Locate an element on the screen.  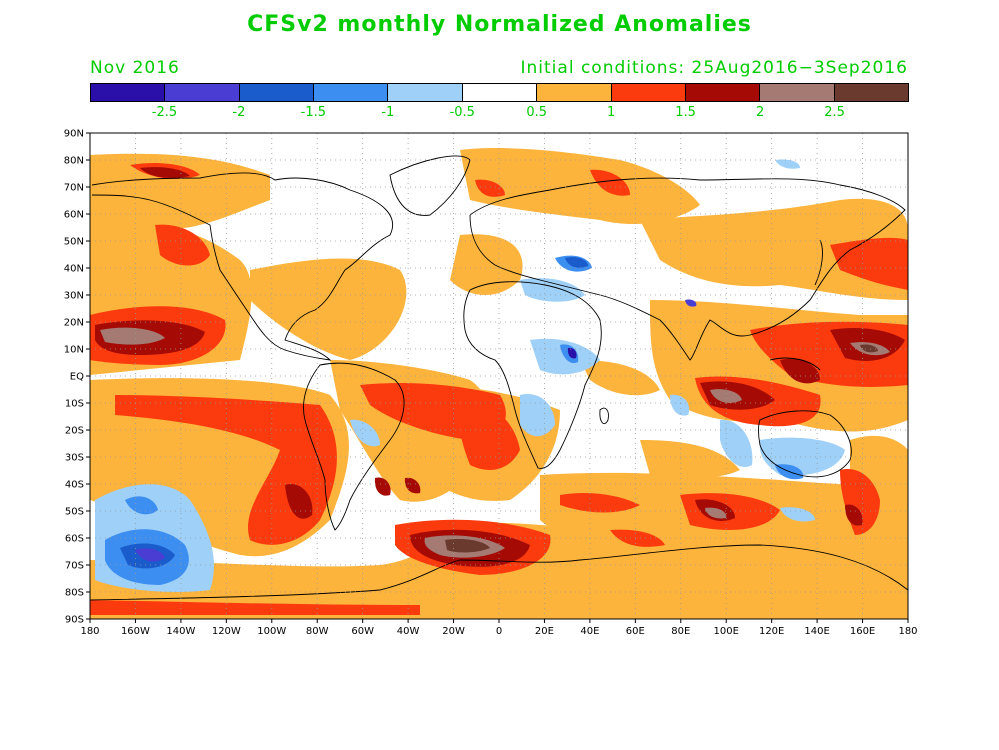
lon-tick-label: 40W is located at coordinates (408, 631).